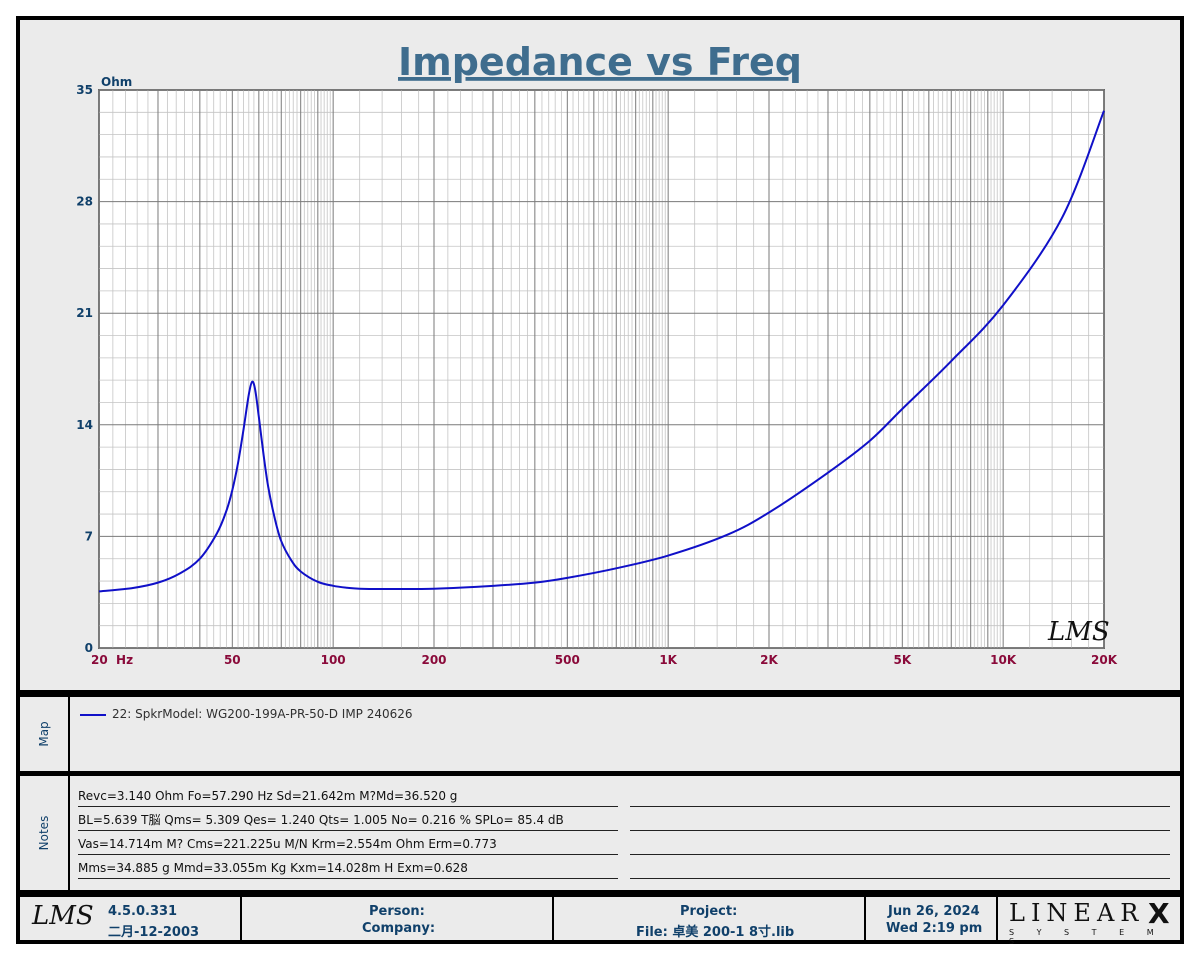  I want to click on y-tick-label: 7, so click(89, 536).